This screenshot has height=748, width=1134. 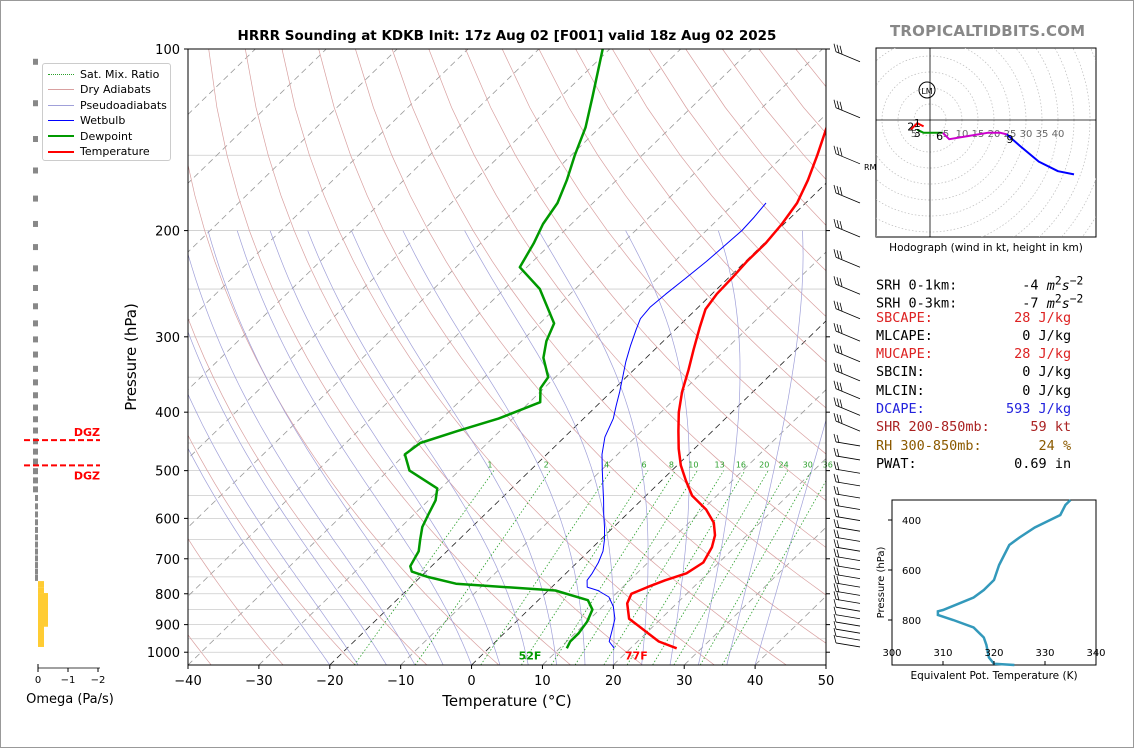 I want to click on surface-label: 77F, so click(x=636, y=656).